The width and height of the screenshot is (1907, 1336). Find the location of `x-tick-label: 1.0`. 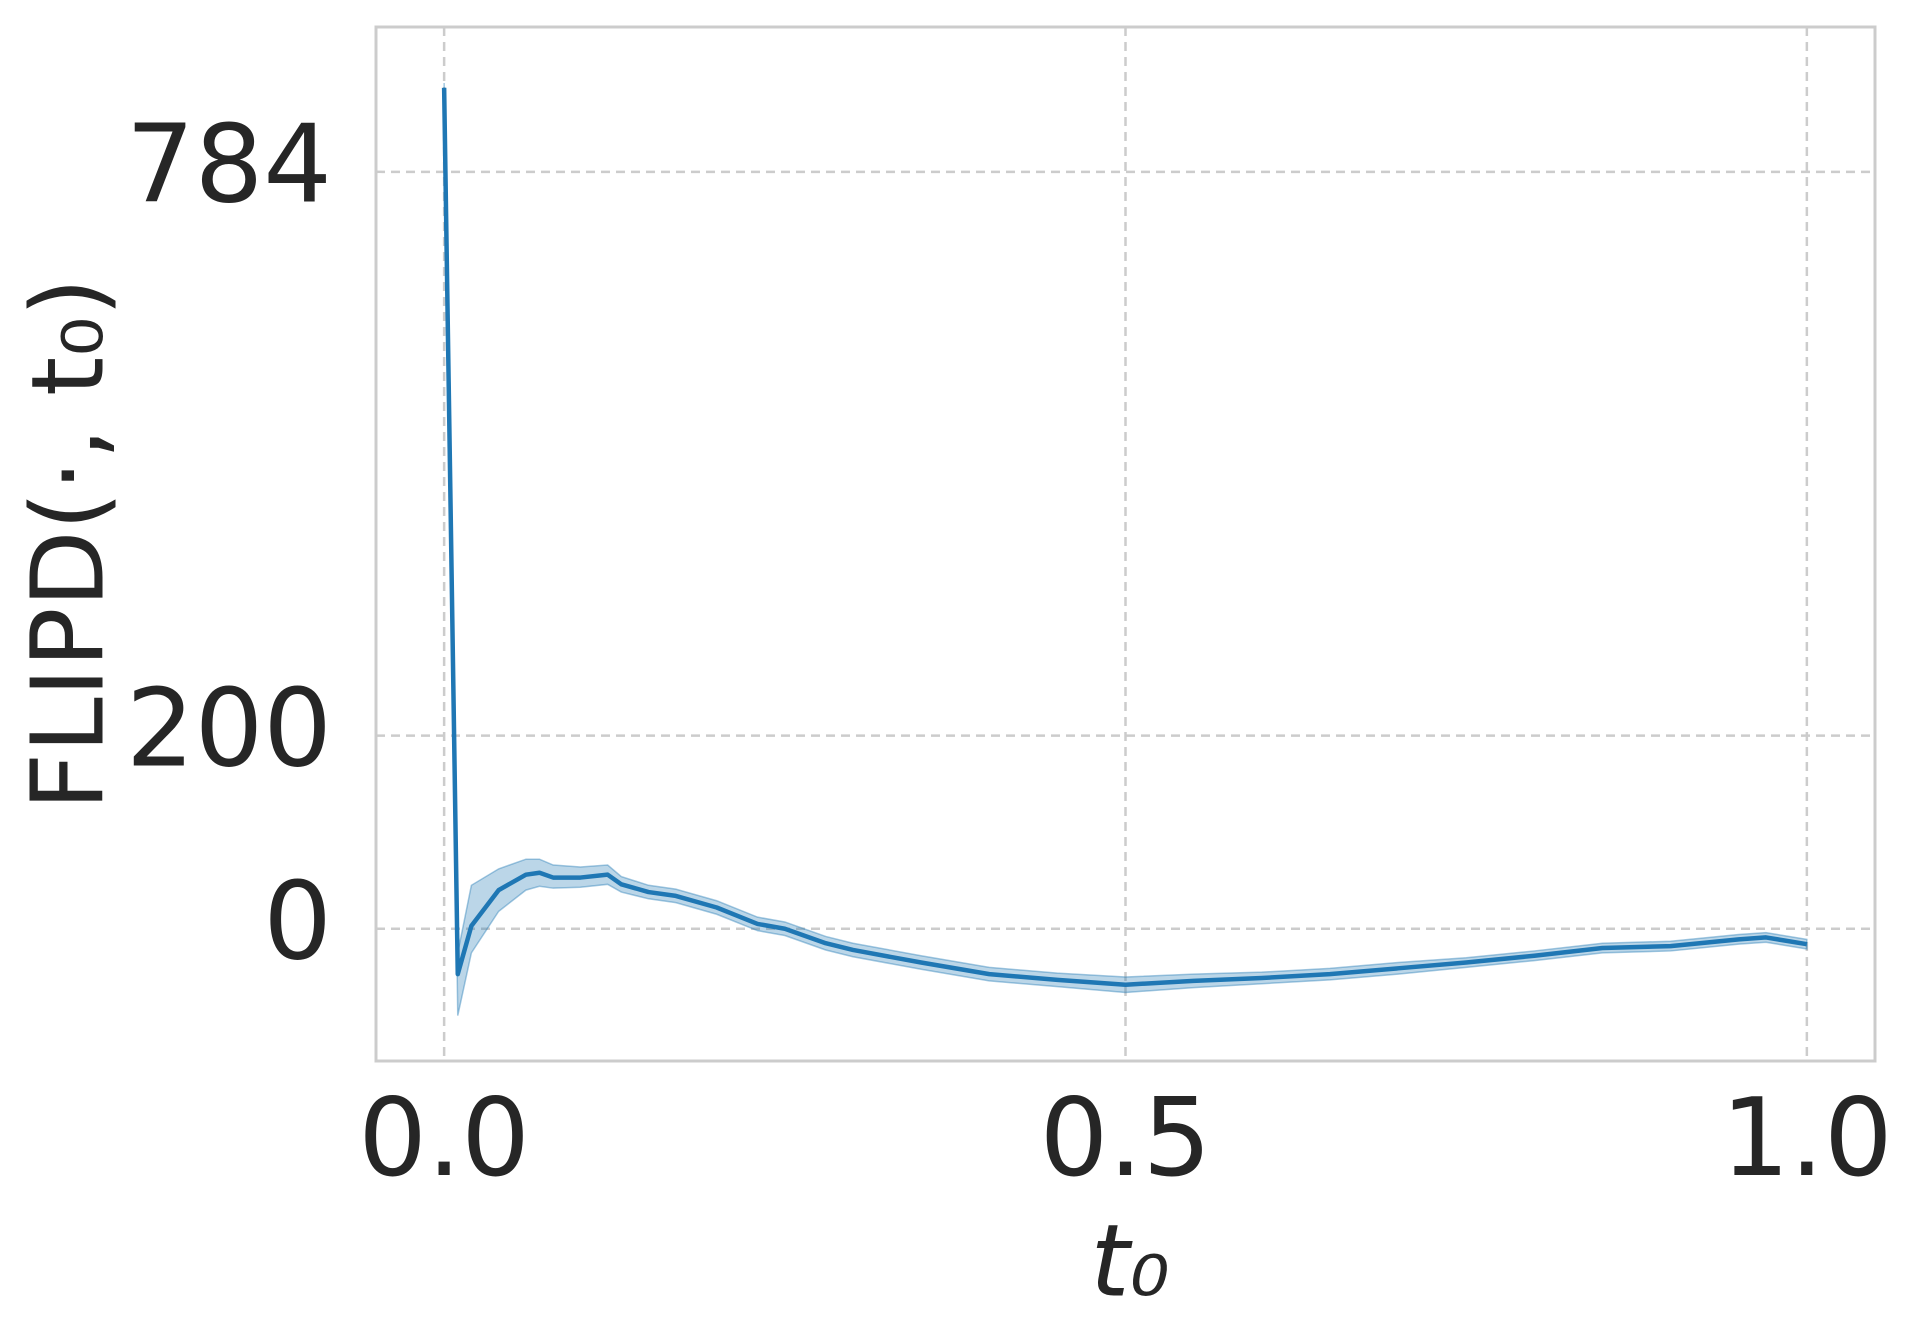

x-tick-label: 1.0 is located at coordinates (1807, 1138).